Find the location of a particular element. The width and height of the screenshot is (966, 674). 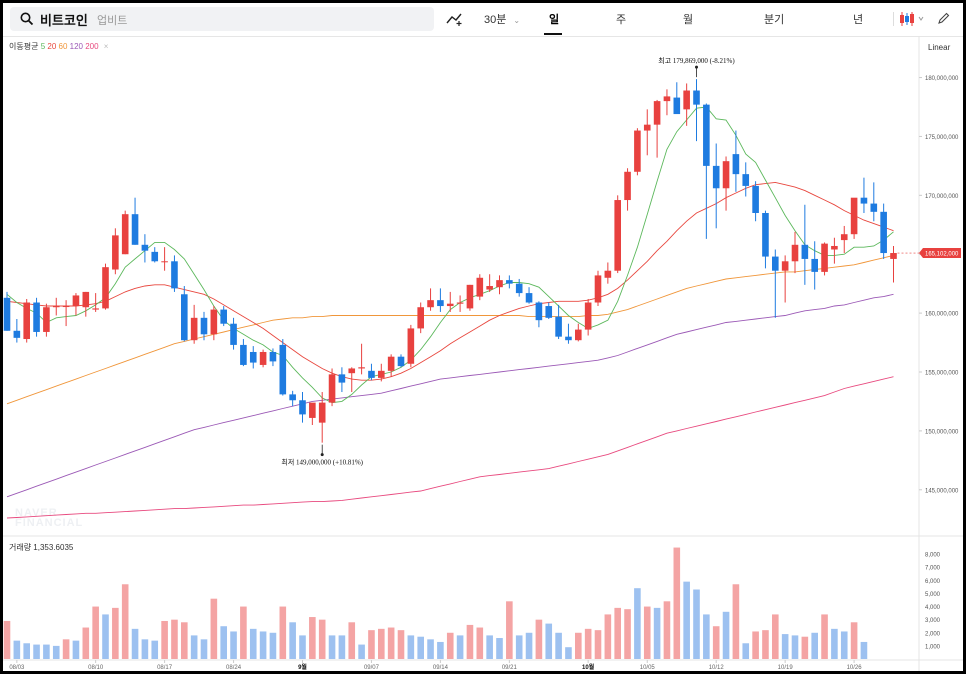

indicator-add-icon is located at coordinates (455, 19).